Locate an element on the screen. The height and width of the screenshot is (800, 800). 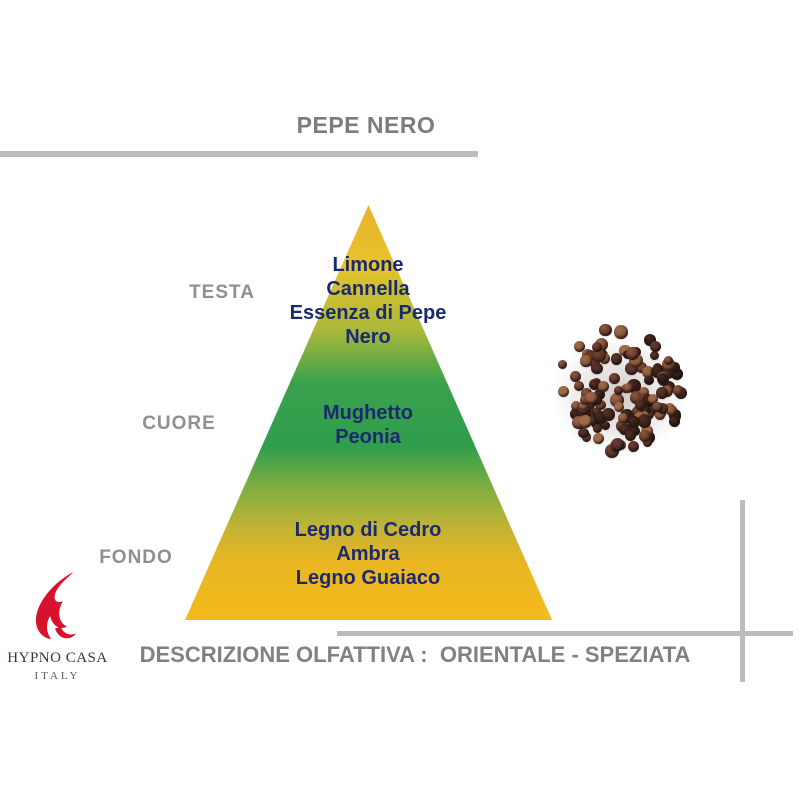
base-notes-group: Legno di Cedro Ambra Legno Guaiaco is located at coordinates (368, 554).